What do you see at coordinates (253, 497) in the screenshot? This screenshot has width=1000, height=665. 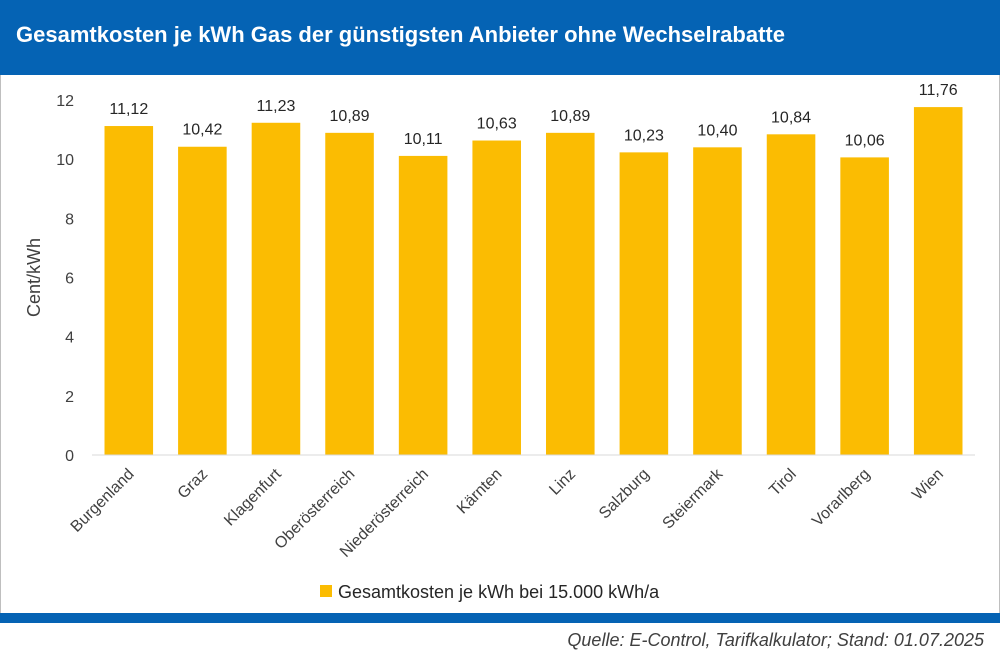 I see `x-category-label: Klagenfurt` at bounding box center [253, 497].